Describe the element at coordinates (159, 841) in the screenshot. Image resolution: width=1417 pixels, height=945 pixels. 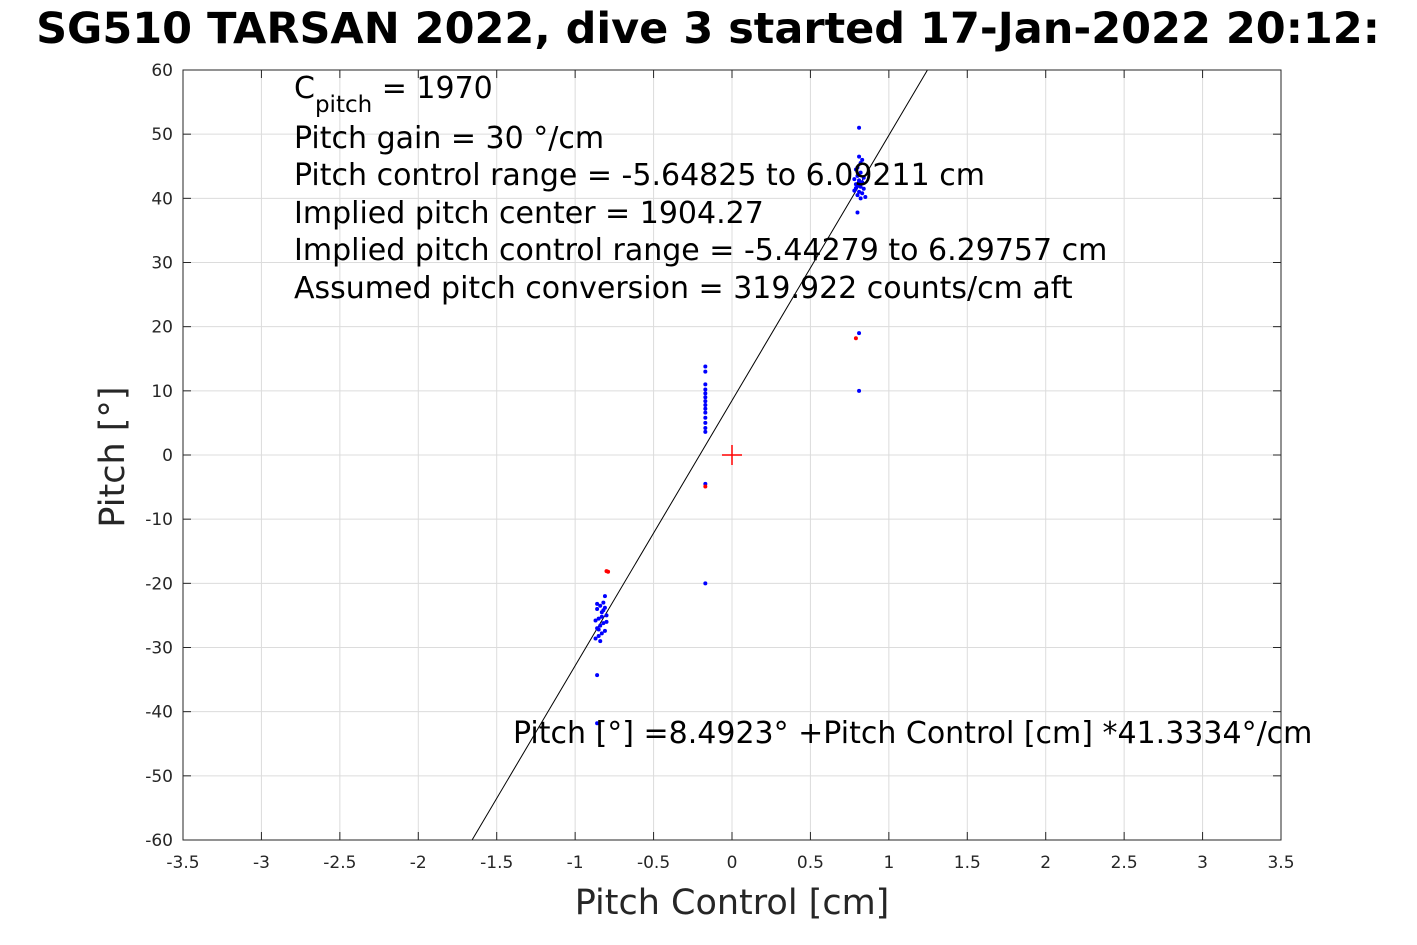
I see `y-tick-label: -60` at that location.